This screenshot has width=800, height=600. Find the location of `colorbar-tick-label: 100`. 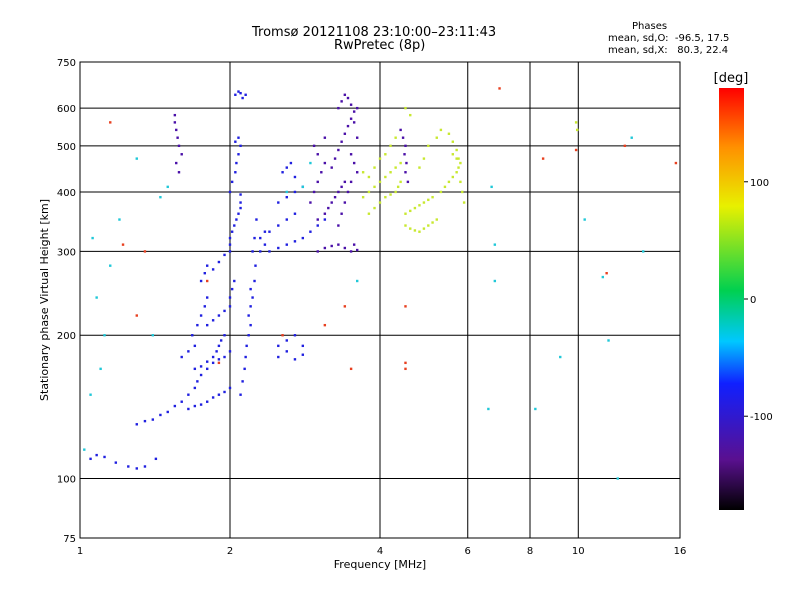

colorbar-tick-label: 100 is located at coordinates (759, 183).